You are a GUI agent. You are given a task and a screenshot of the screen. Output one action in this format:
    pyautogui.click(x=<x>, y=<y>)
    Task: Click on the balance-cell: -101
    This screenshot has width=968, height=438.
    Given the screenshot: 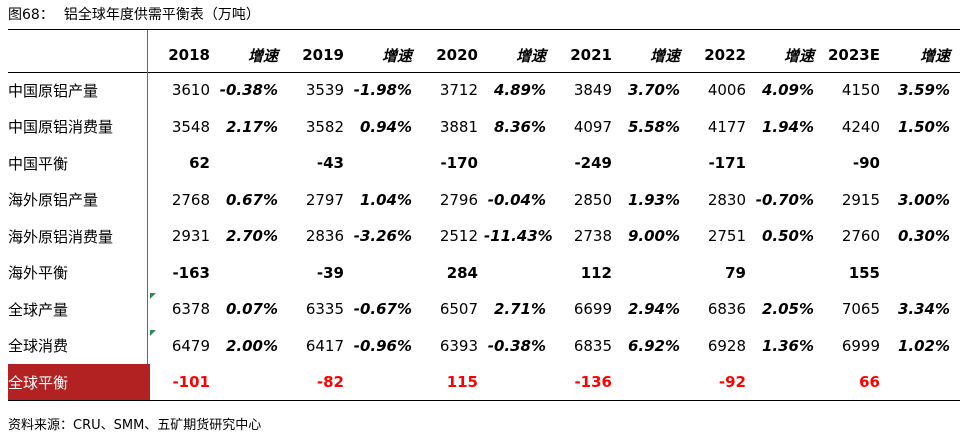 What is the action you would take?
    pyautogui.click(x=191, y=382)
    